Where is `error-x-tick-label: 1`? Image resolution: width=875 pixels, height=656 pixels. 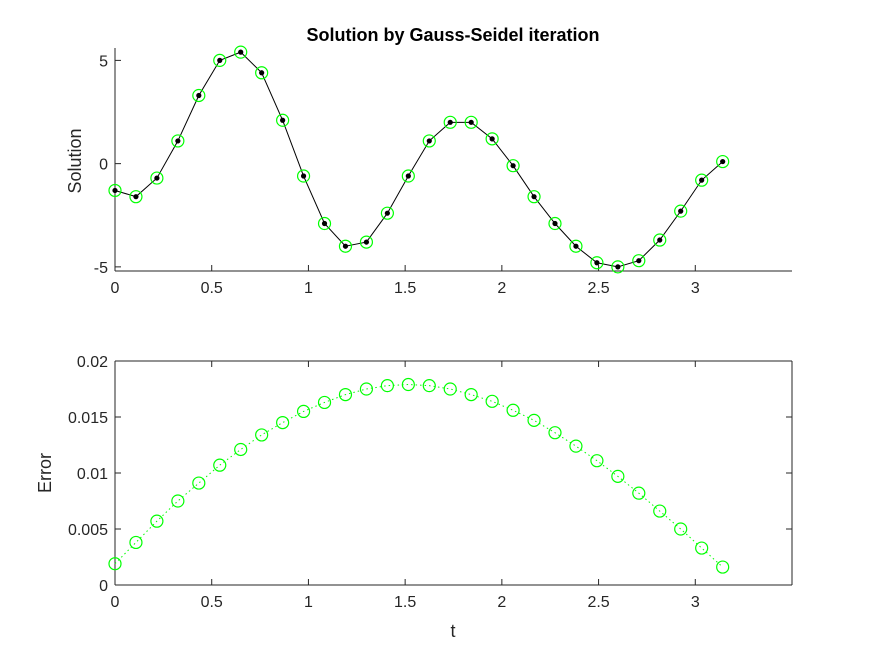 error-x-tick-label: 1 is located at coordinates (308, 602).